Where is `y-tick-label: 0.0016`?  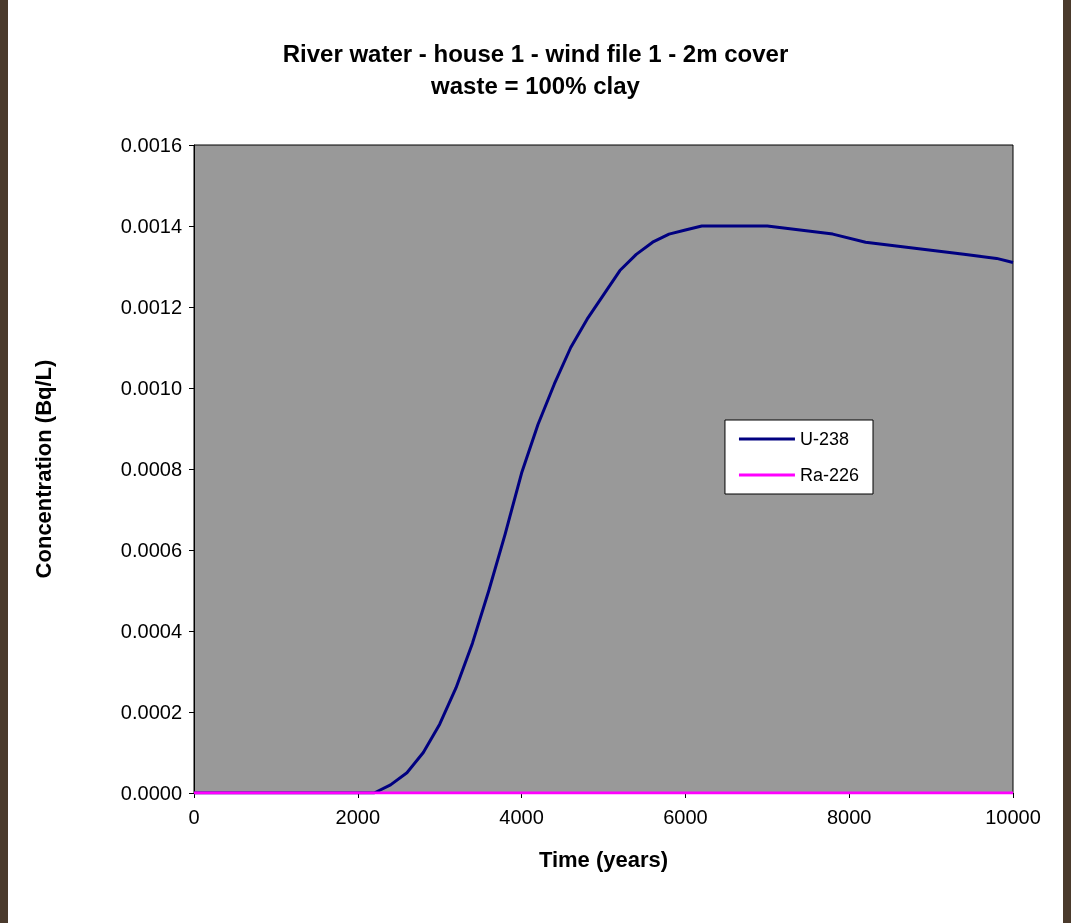
y-tick-label: 0.0016 is located at coordinates (151, 145).